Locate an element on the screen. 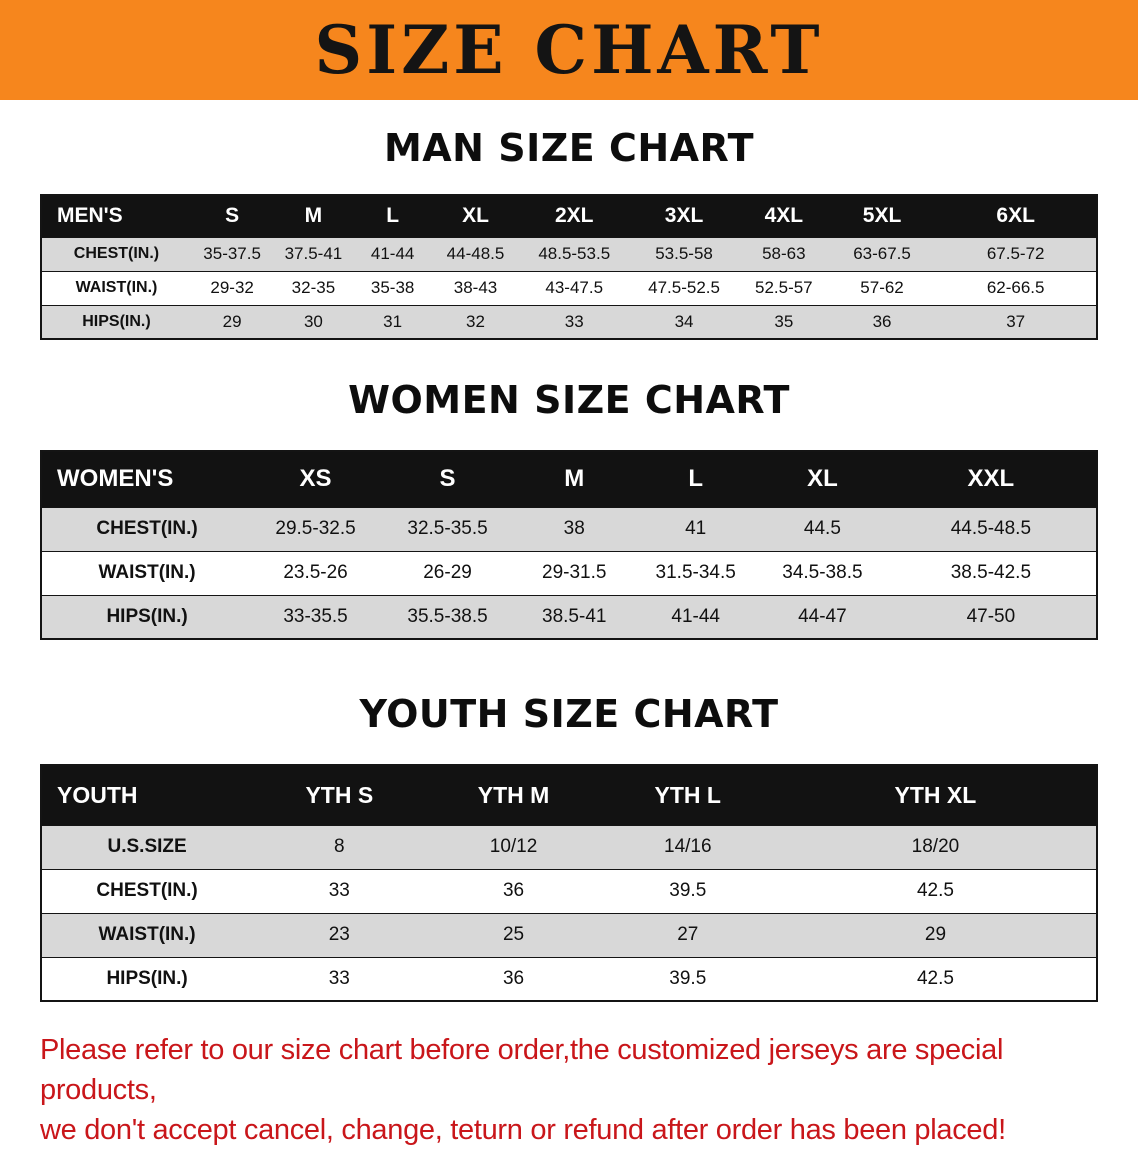  size-value-cell: 62-66.5 is located at coordinates (1016, 288).